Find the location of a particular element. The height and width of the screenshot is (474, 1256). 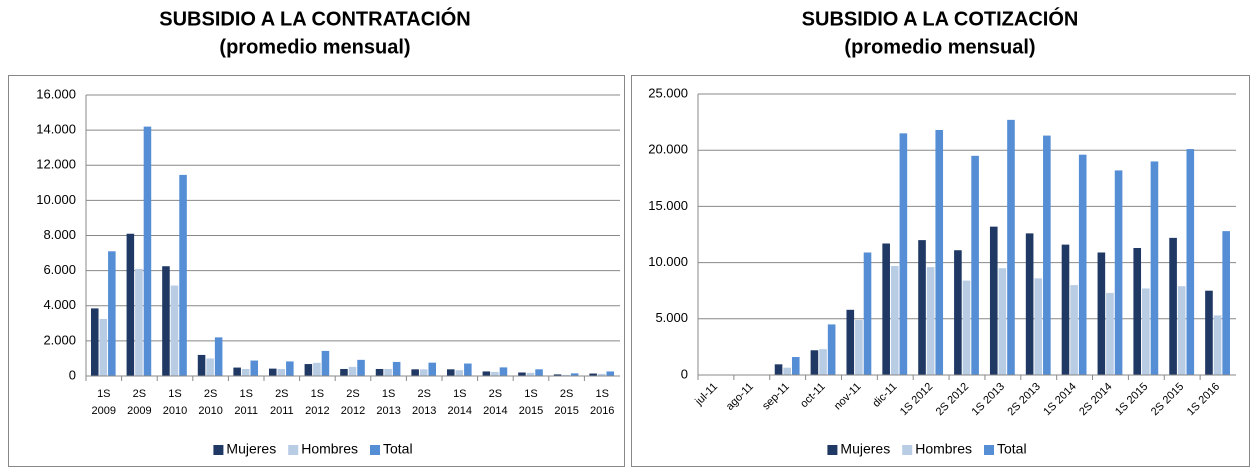

x-tick-label: 1S 2015 is located at coordinates (1131, 399).